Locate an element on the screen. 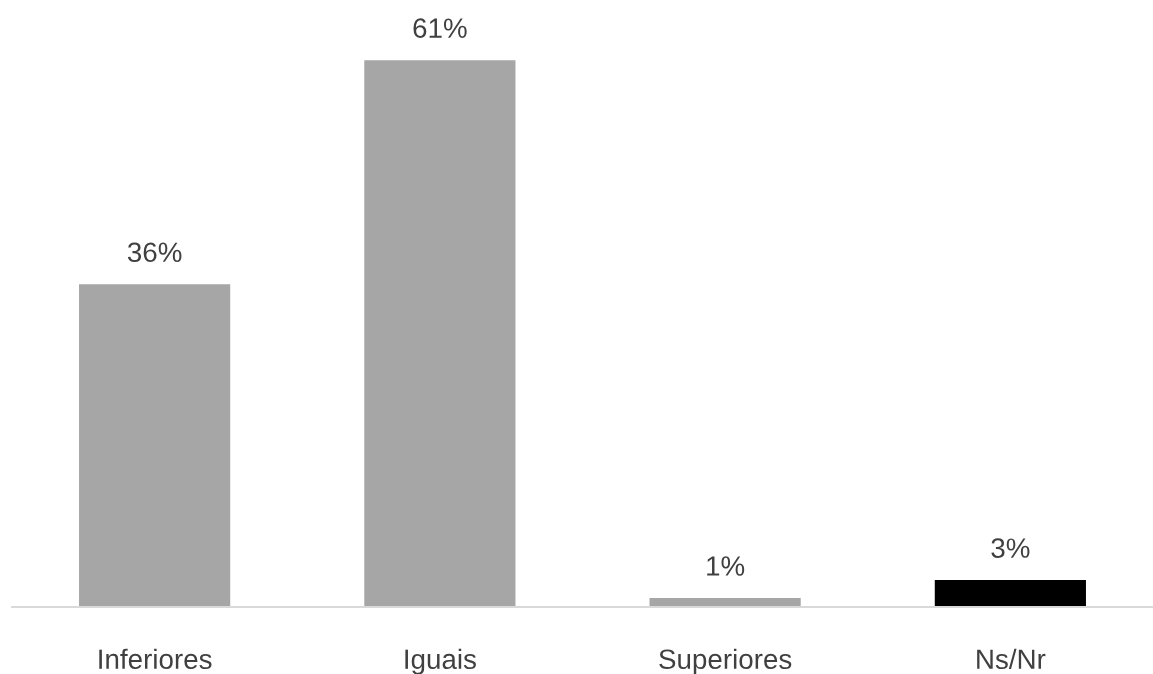 The image size is (1153, 674). data-label: 1% is located at coordinates (726, 566).